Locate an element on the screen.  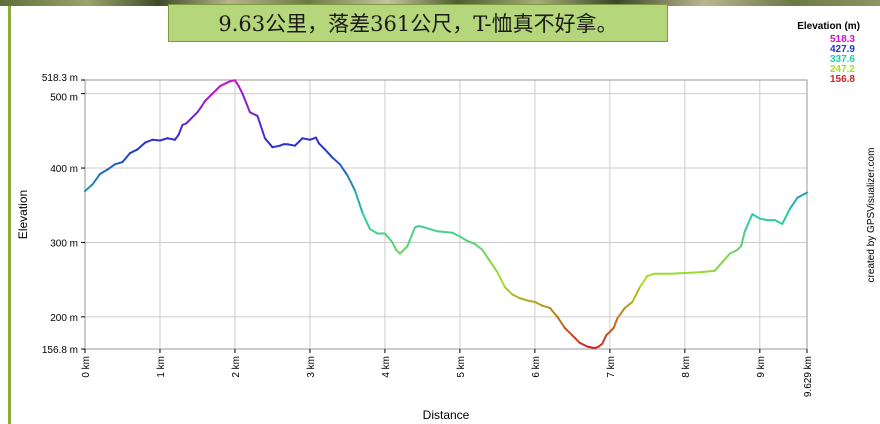
legend-value: 247.2 is located at coordinates (842, 69).